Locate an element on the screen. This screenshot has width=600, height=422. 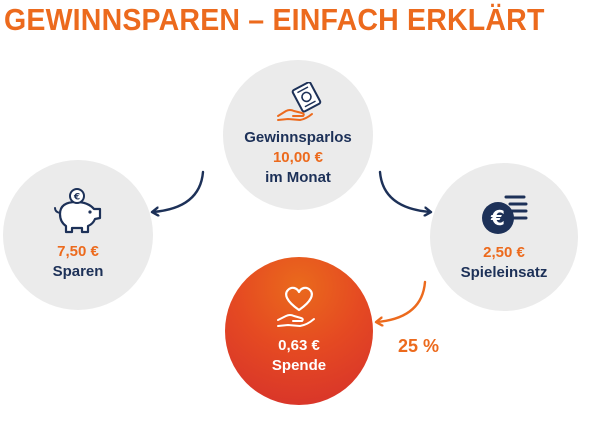
node-savings: € 7,50 € Sparen is located at coordinates (78, 235).